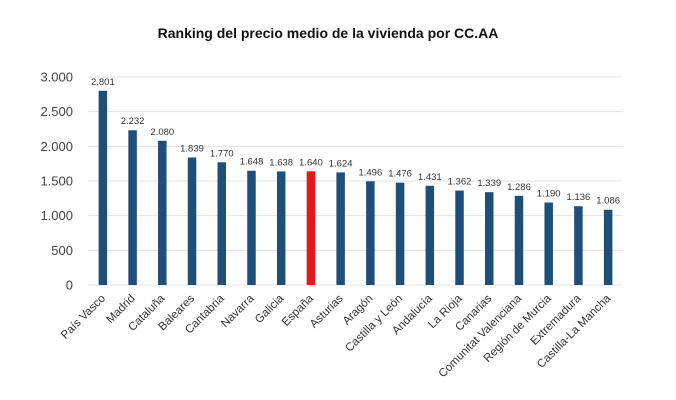  I want to click on x-tick-label: Navarra, so click(238, 311).